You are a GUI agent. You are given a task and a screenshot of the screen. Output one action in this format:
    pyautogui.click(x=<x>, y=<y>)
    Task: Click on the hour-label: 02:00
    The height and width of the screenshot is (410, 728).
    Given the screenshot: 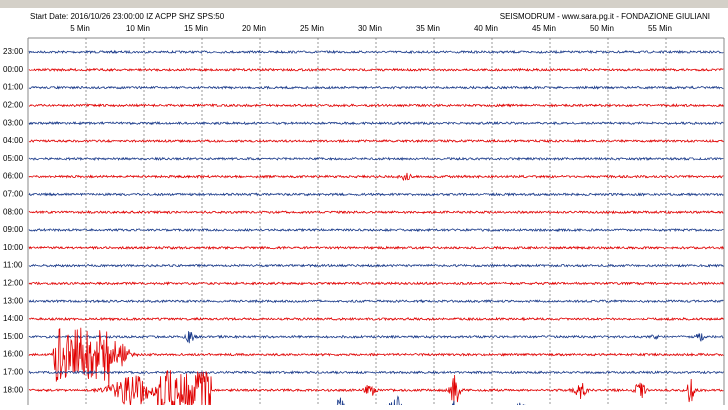 What is the action you would take?
    pyautogui.click(x=13, y=105)
    